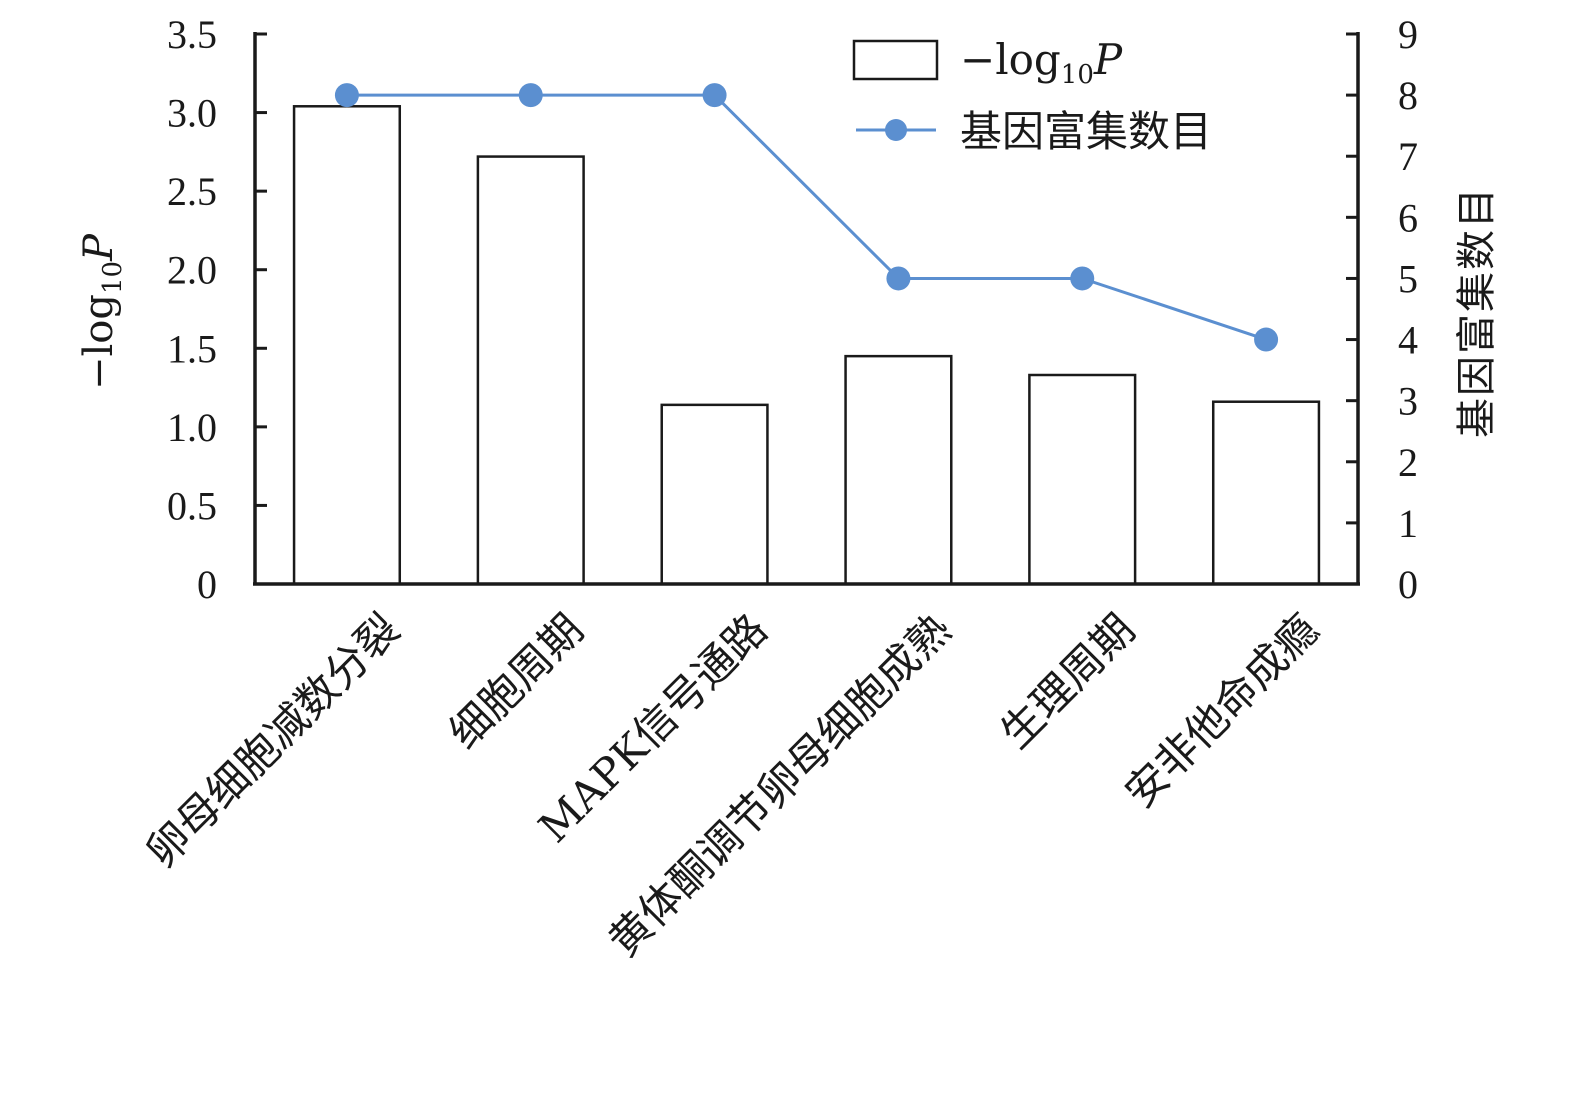 The width and height of the screenshot is (1575, 1102). Describe the element at coordinates (1010, 59) in the screenshot. I see `legend-bar-label-main: −log` at that location.